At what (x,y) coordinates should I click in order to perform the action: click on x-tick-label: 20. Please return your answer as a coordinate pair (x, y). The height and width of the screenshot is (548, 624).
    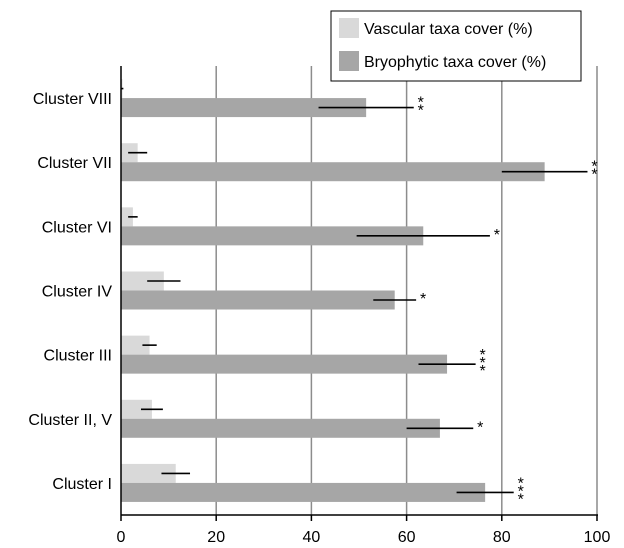
    Looking at the image, I should click on (216, 537).